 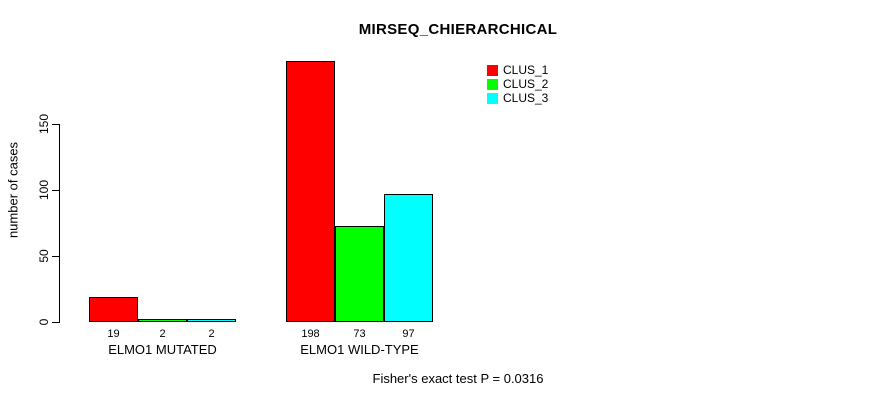 What do you see at coordinates (59, 223) in the screenshot?
I see `y-axis-line` at bounding box center [59, 223].